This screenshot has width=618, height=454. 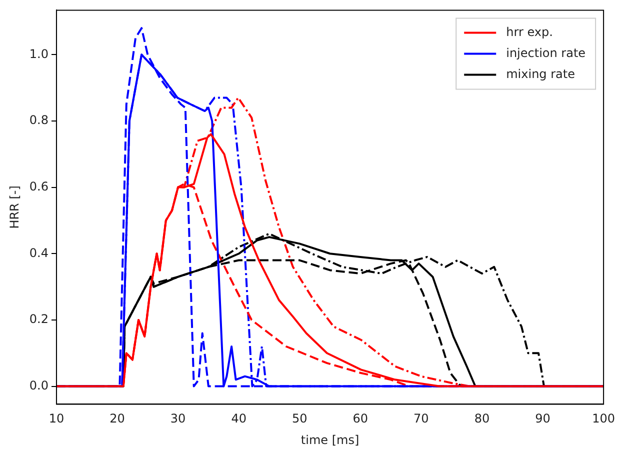 I want to click on legend-label: hrr exp., so click(x=529, y=31).